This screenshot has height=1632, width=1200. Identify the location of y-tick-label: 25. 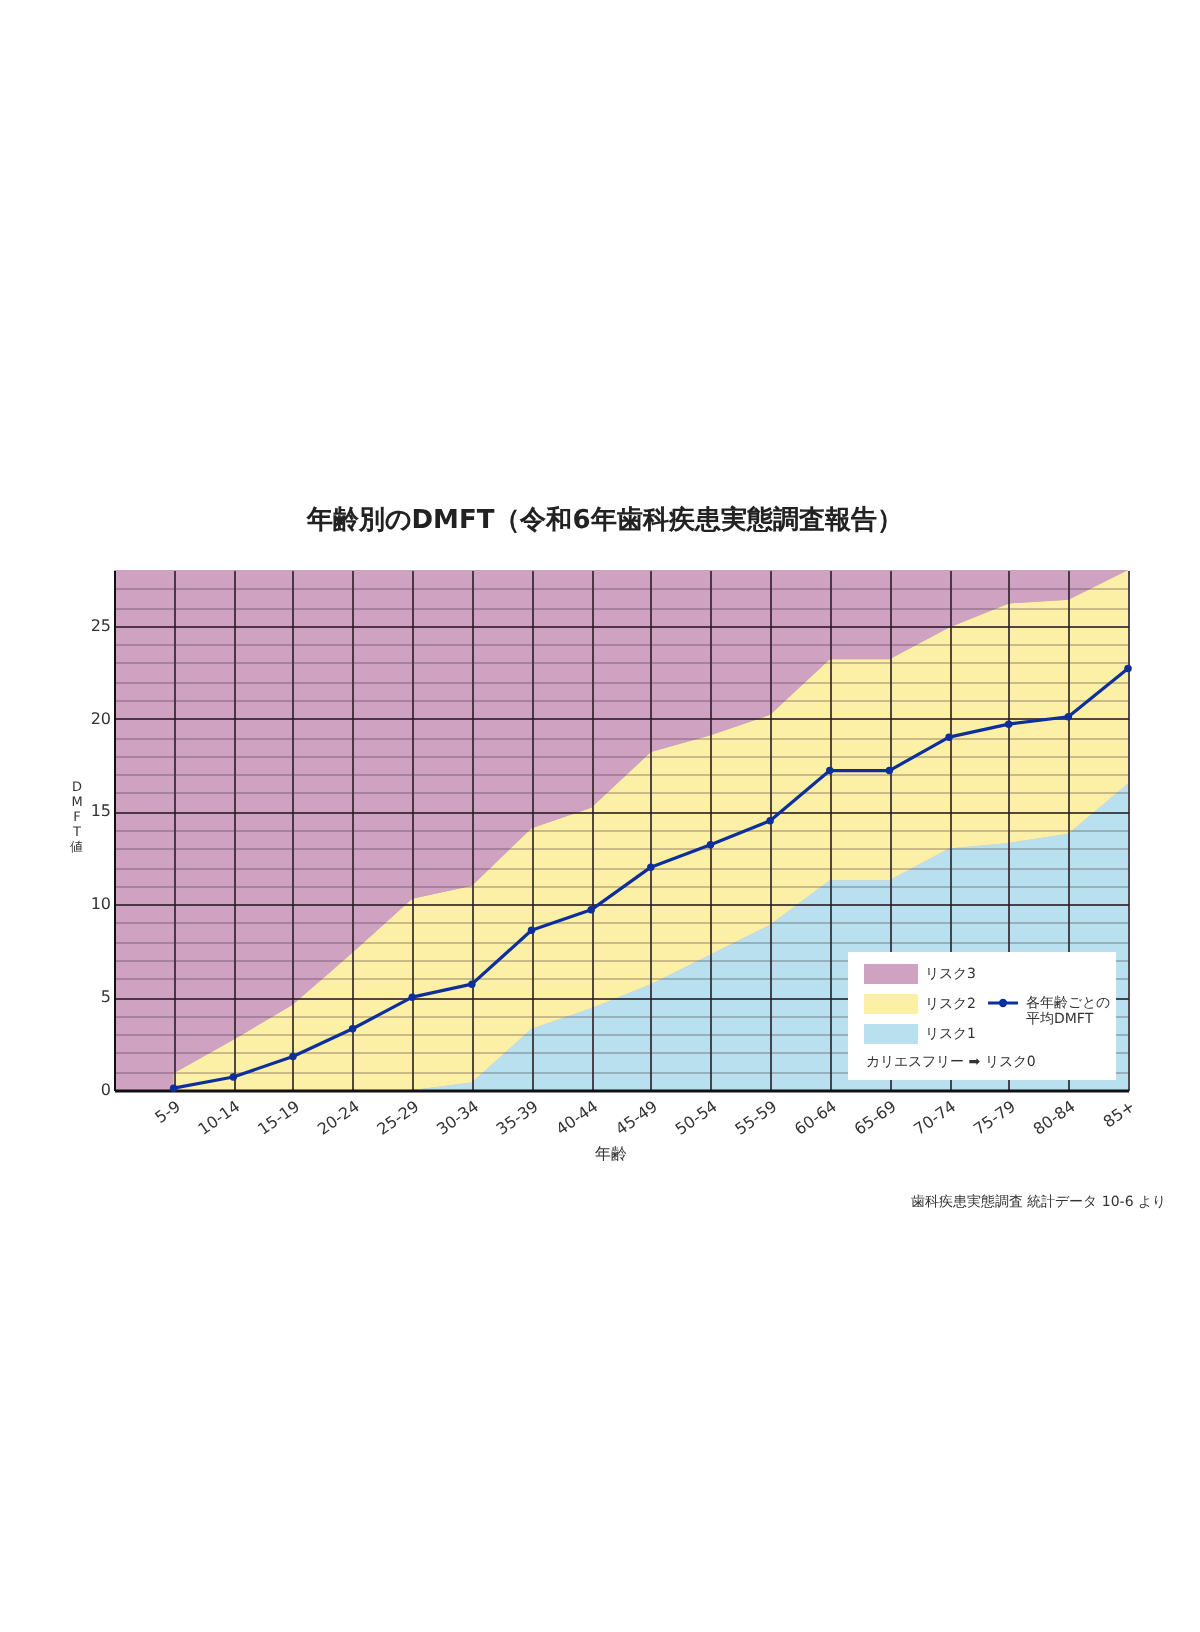
(100, 625).